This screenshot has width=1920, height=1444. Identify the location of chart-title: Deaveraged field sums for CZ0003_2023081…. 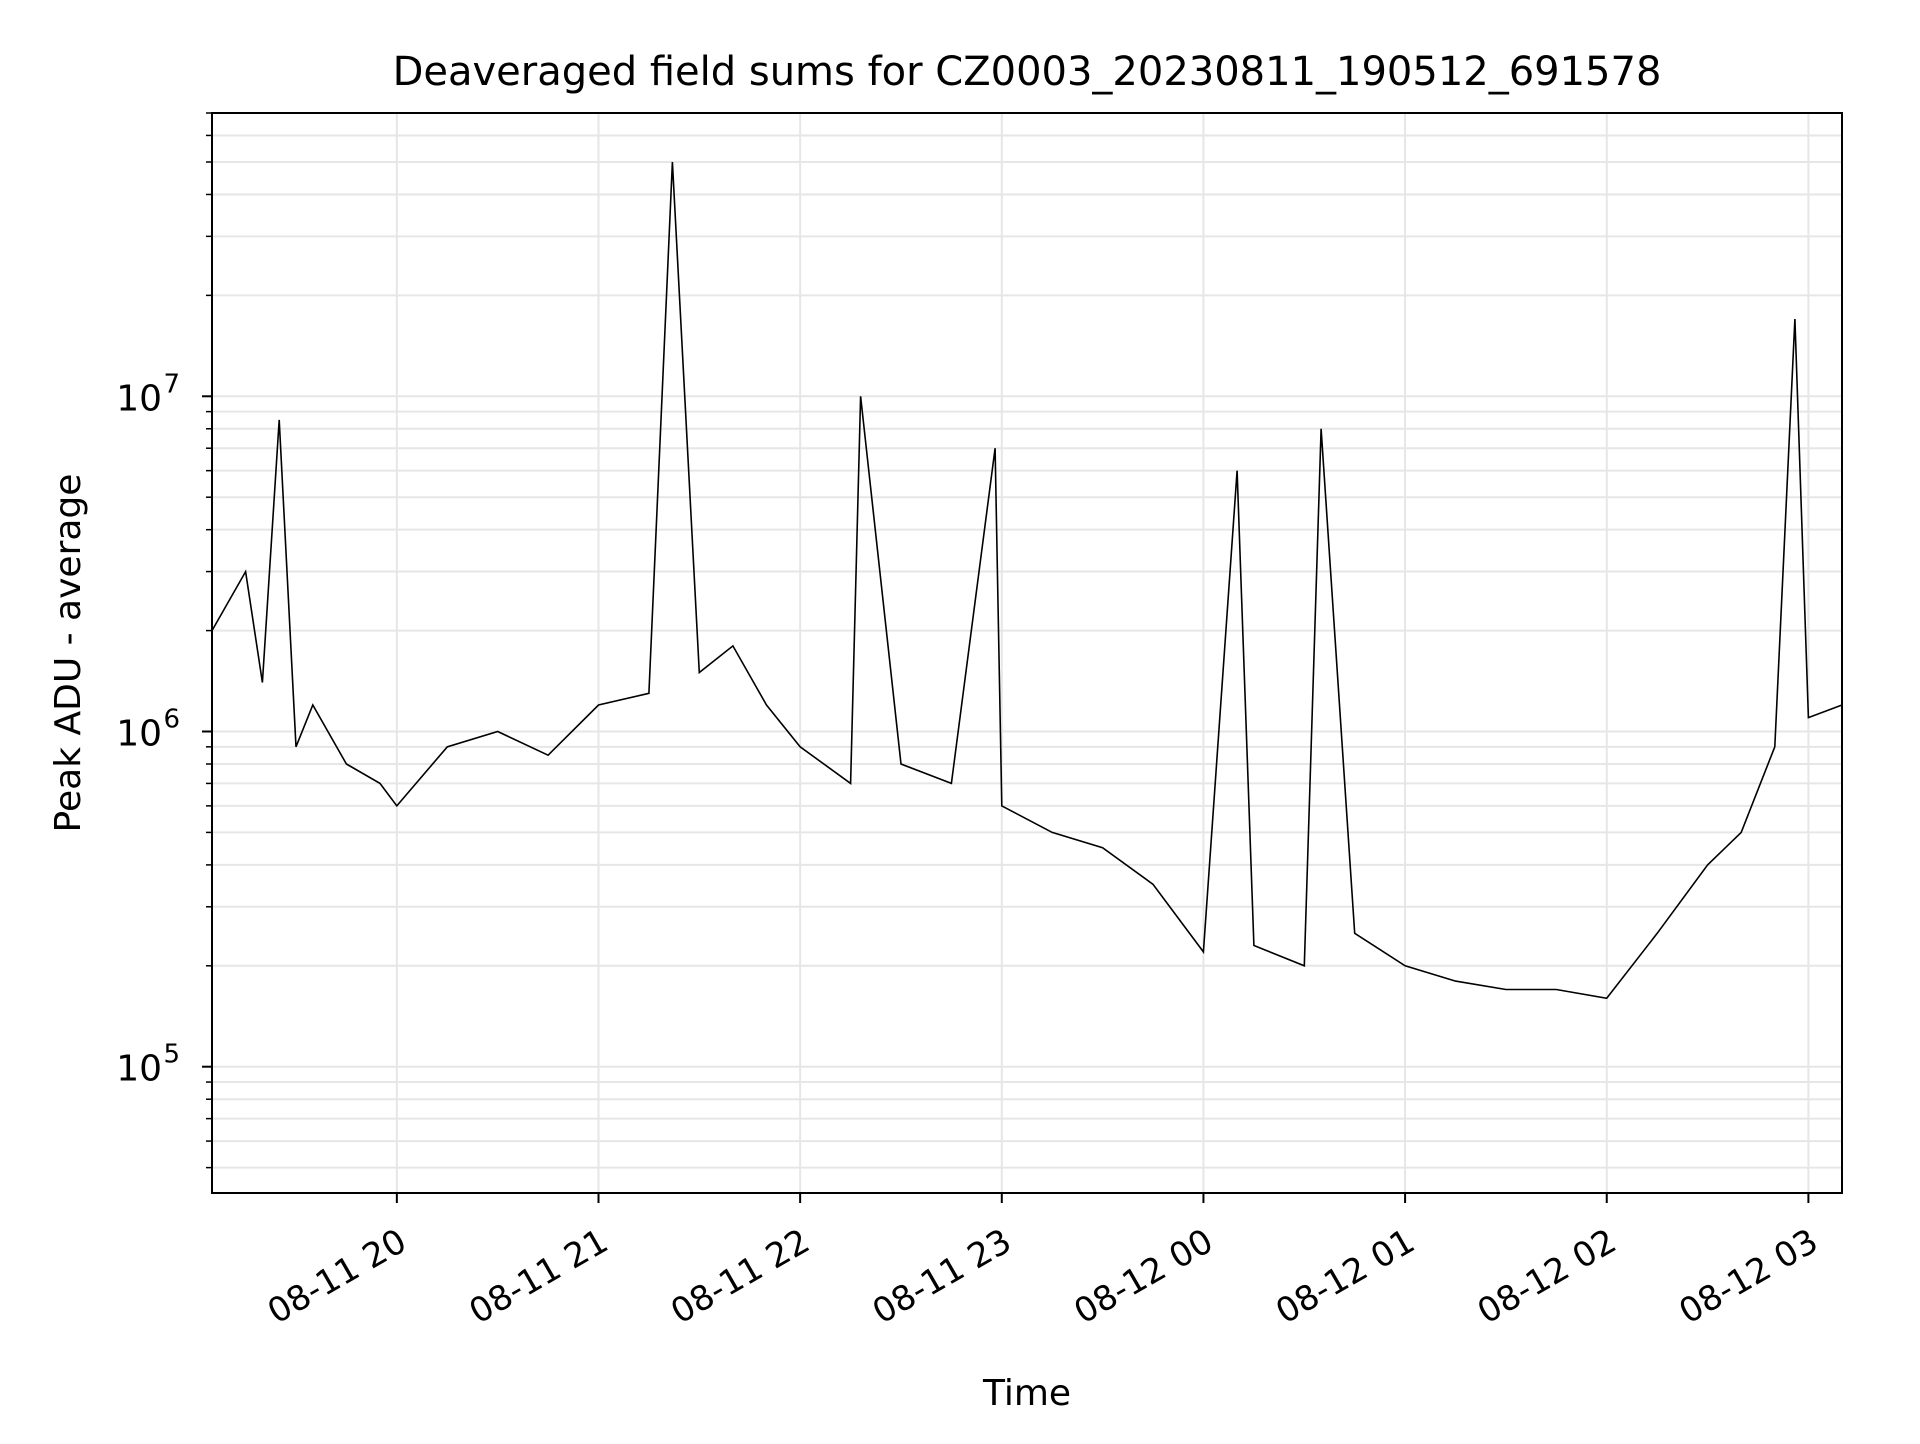
(1027, 72).